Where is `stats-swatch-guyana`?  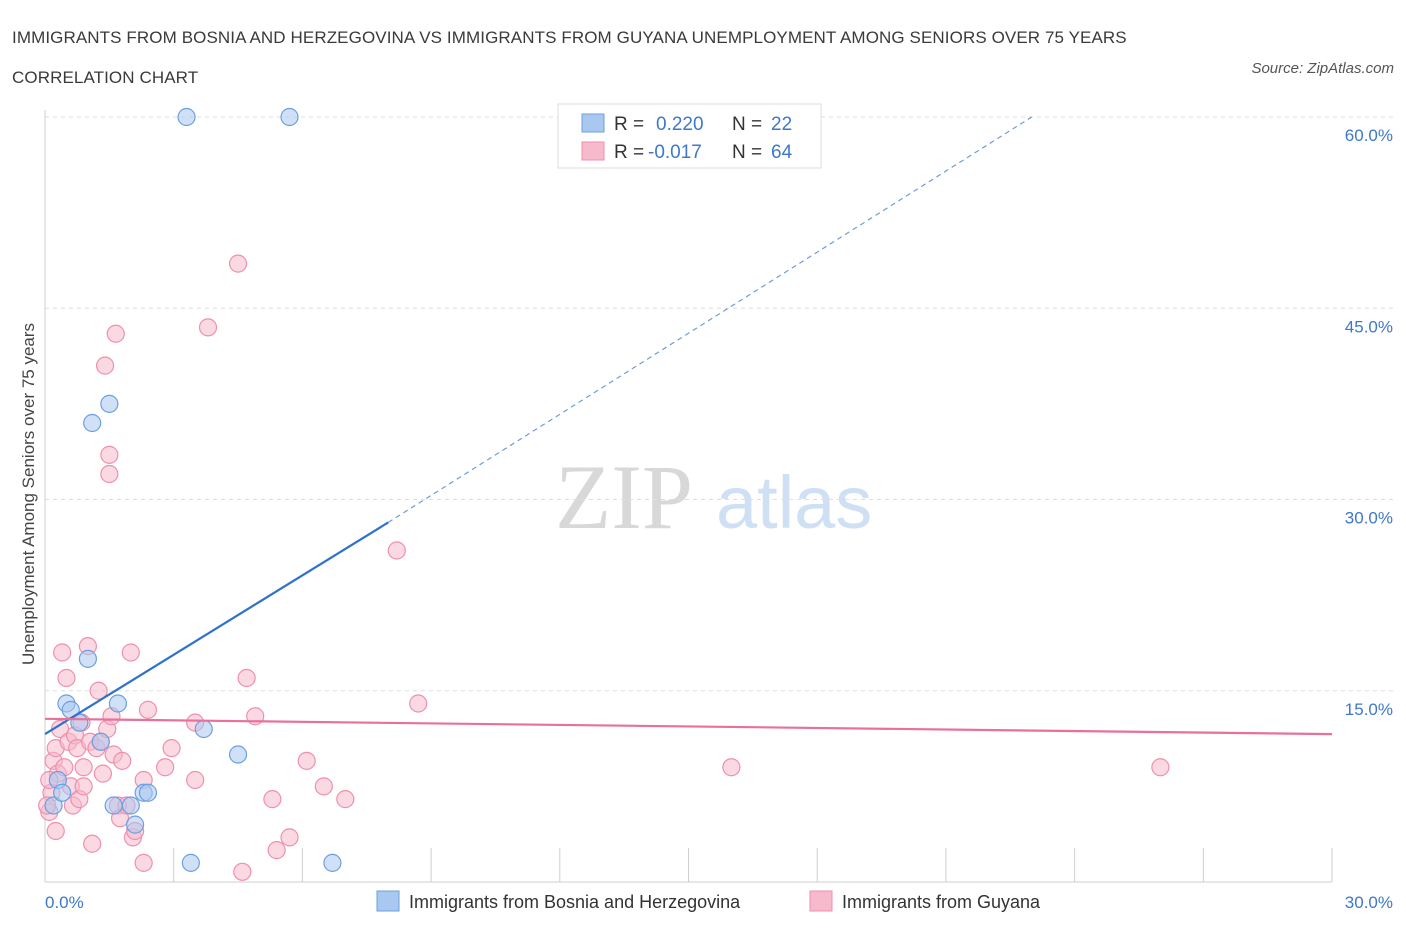
stats-swatch-guyana is located at coordinates (593, 151).